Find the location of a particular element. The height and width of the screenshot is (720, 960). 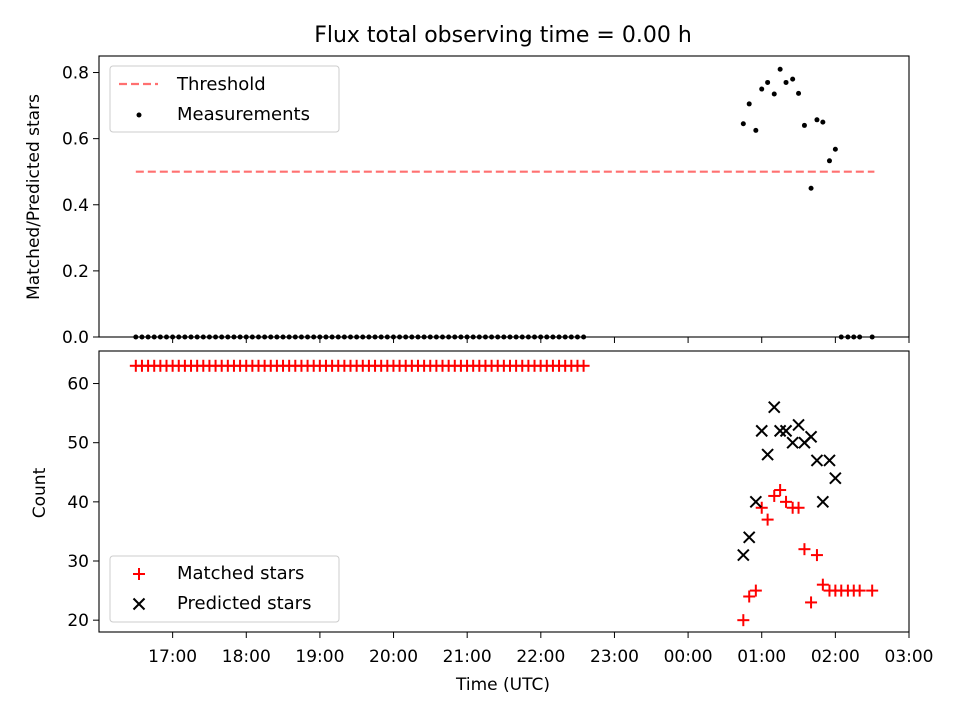

bottom-x-tick-label: 18:00 is located at coordinates (246, 657).